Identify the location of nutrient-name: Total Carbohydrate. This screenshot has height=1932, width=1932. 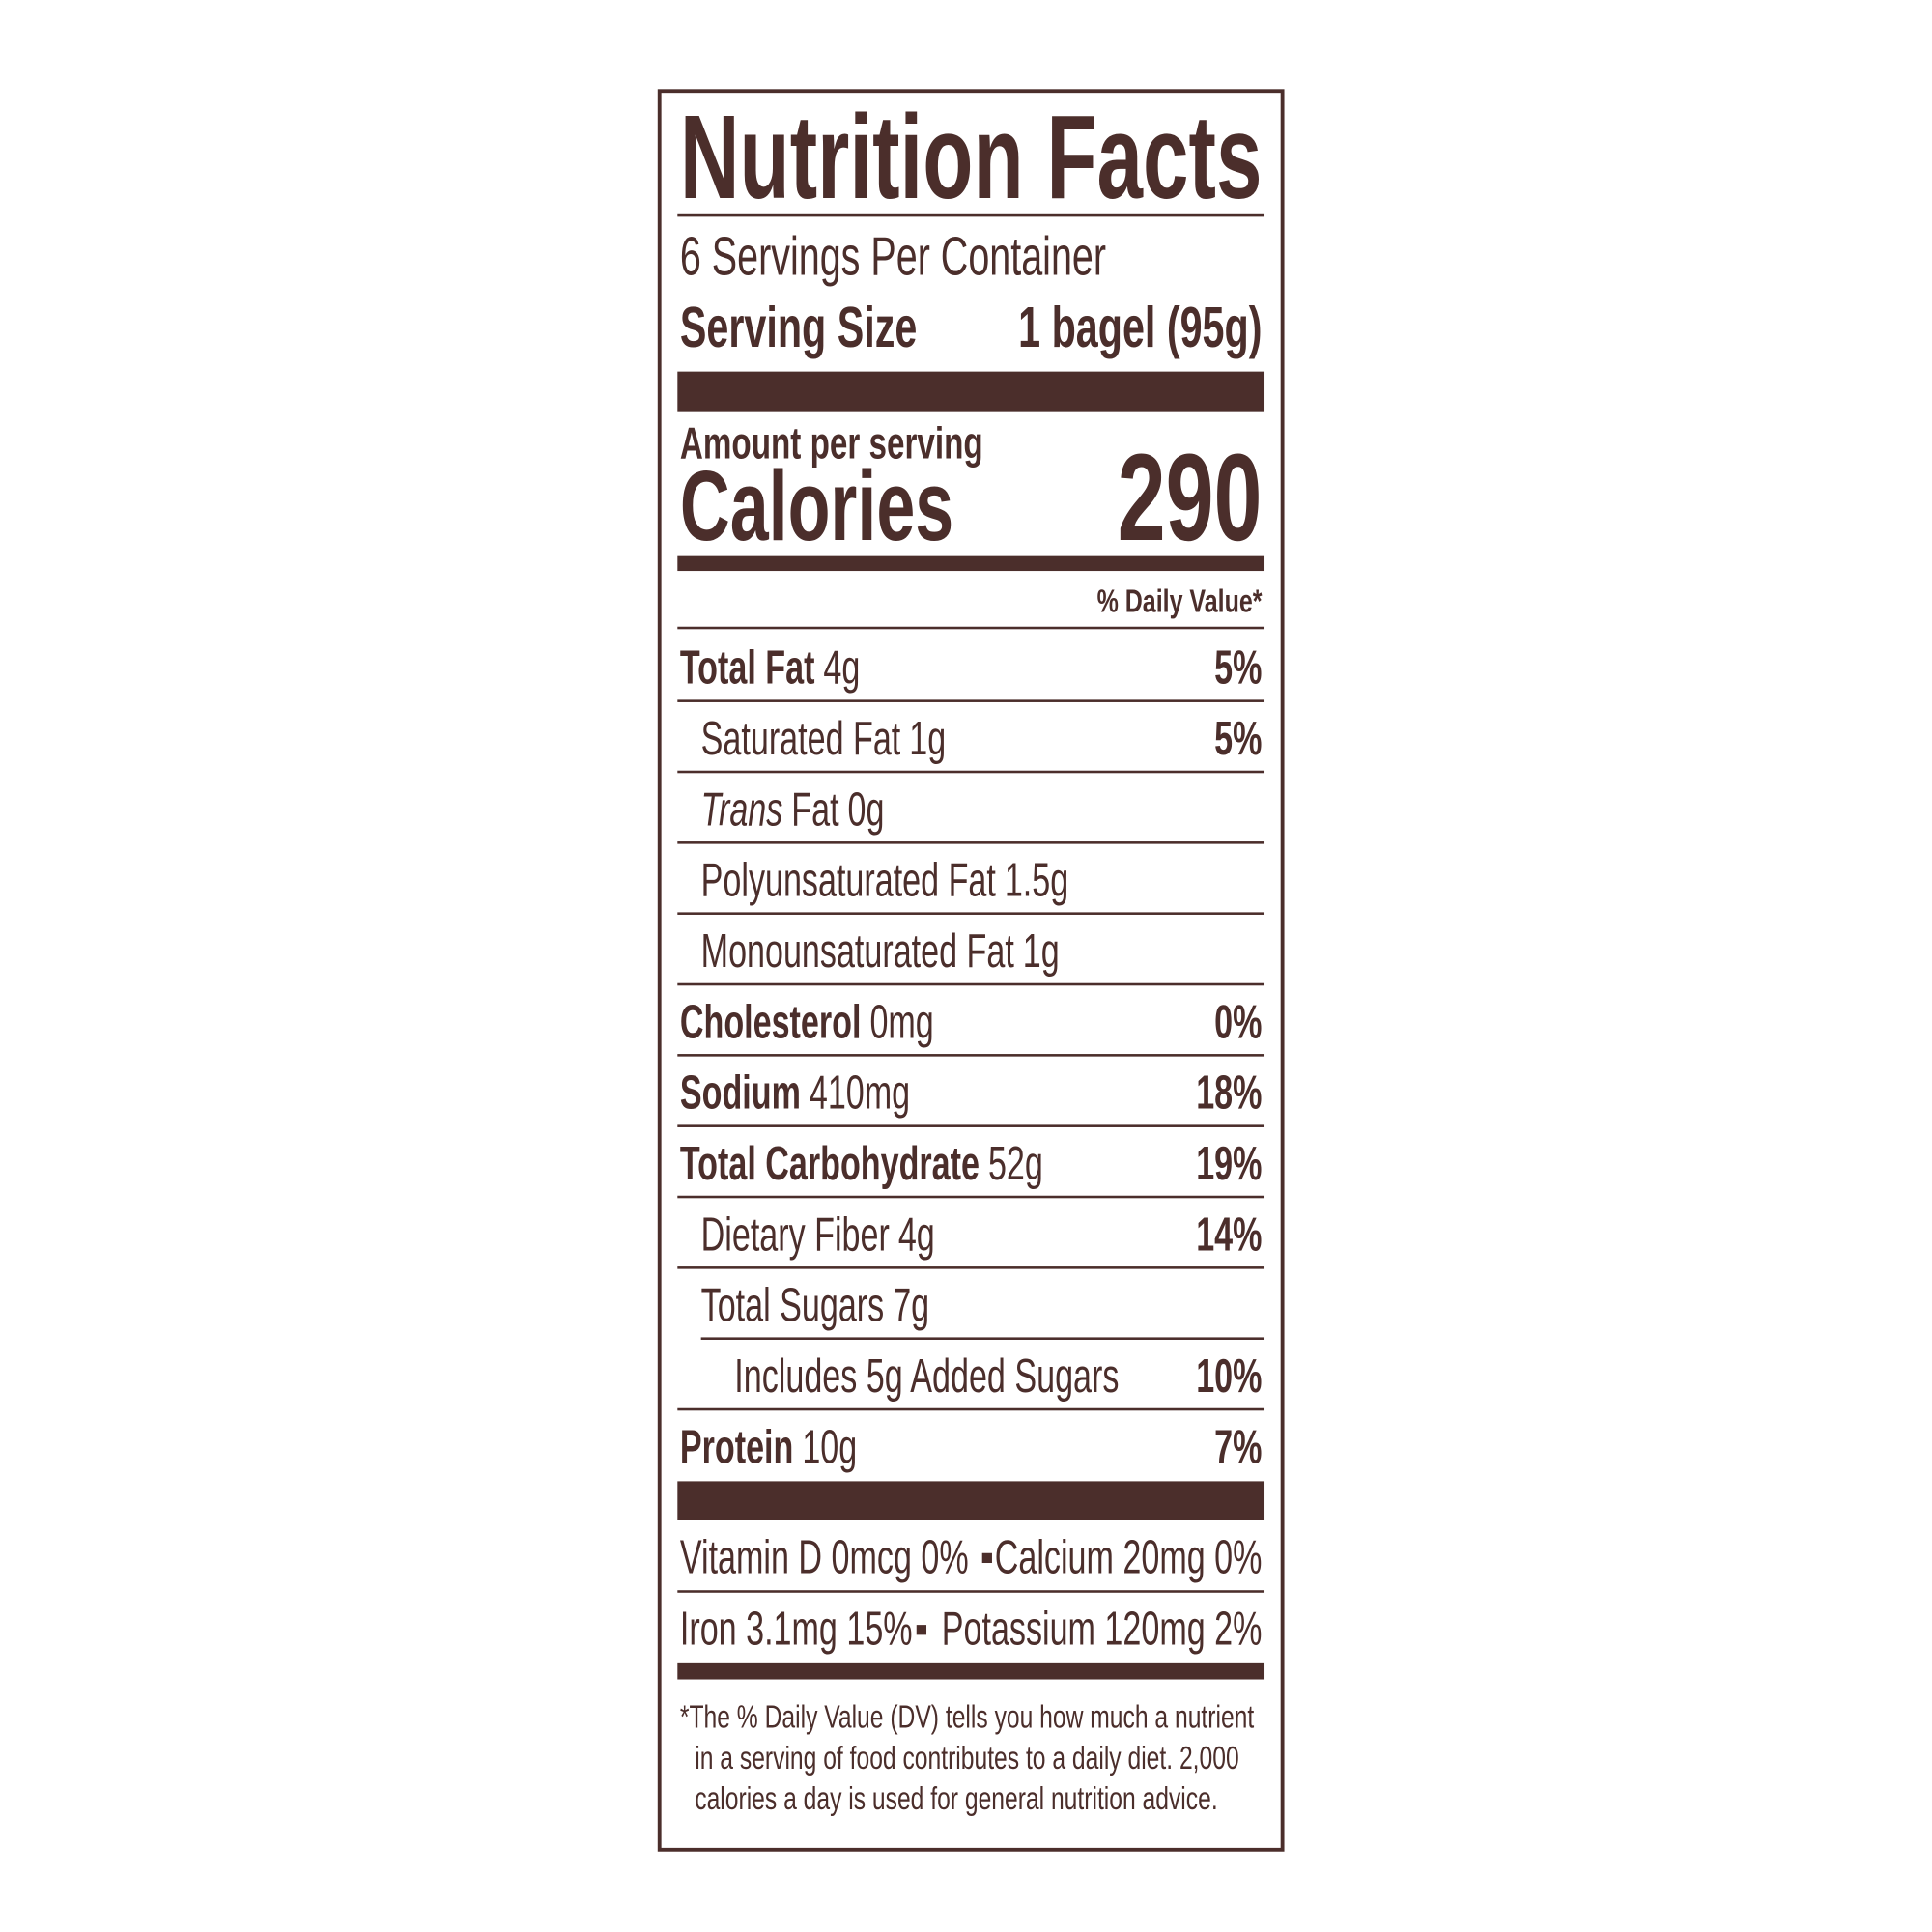
(830, 1163).